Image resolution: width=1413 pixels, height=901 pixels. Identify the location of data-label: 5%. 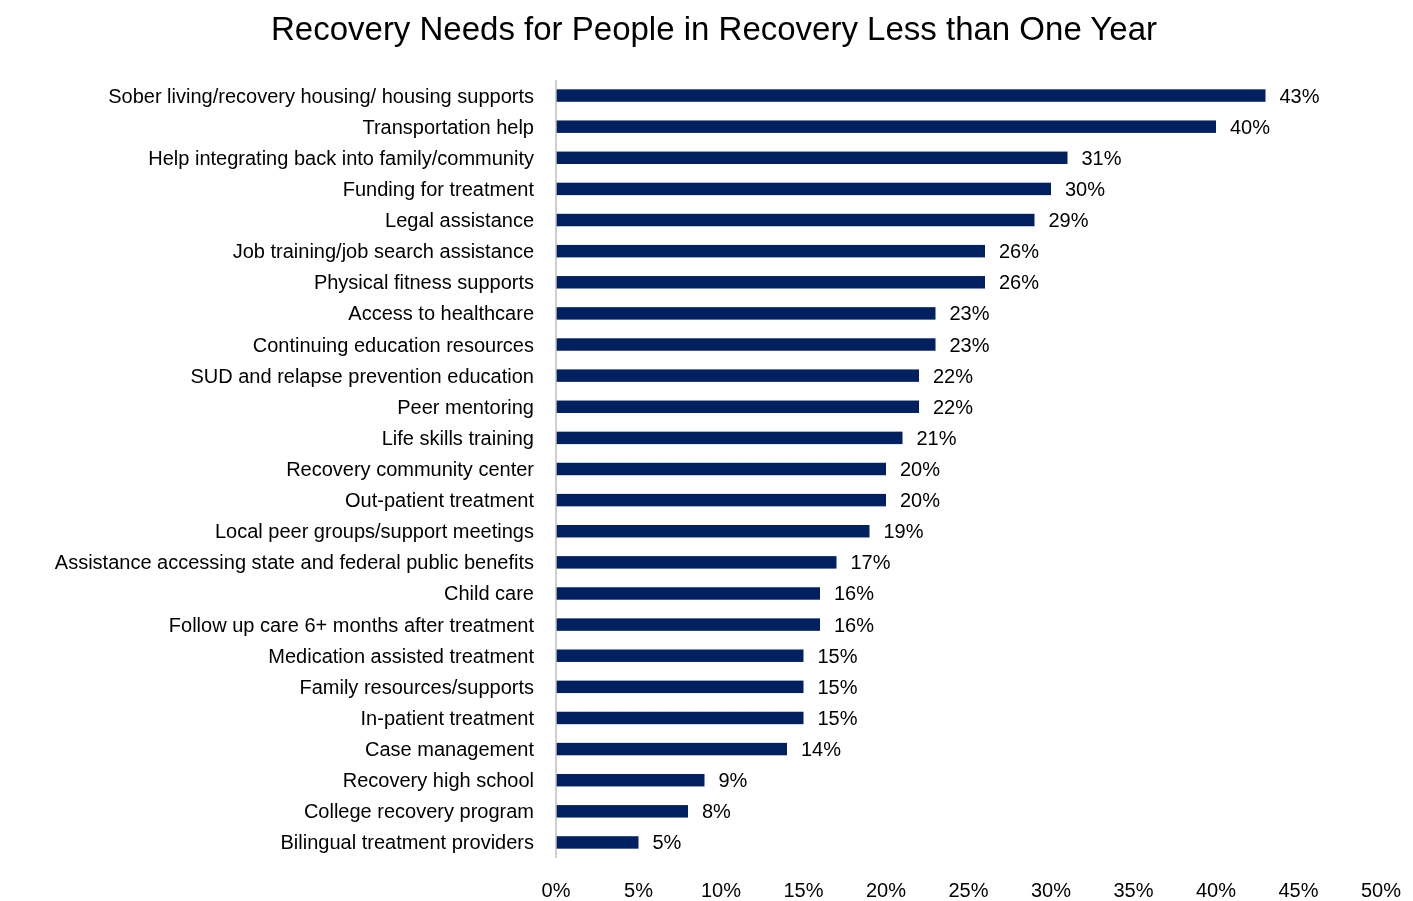
(667, 842).